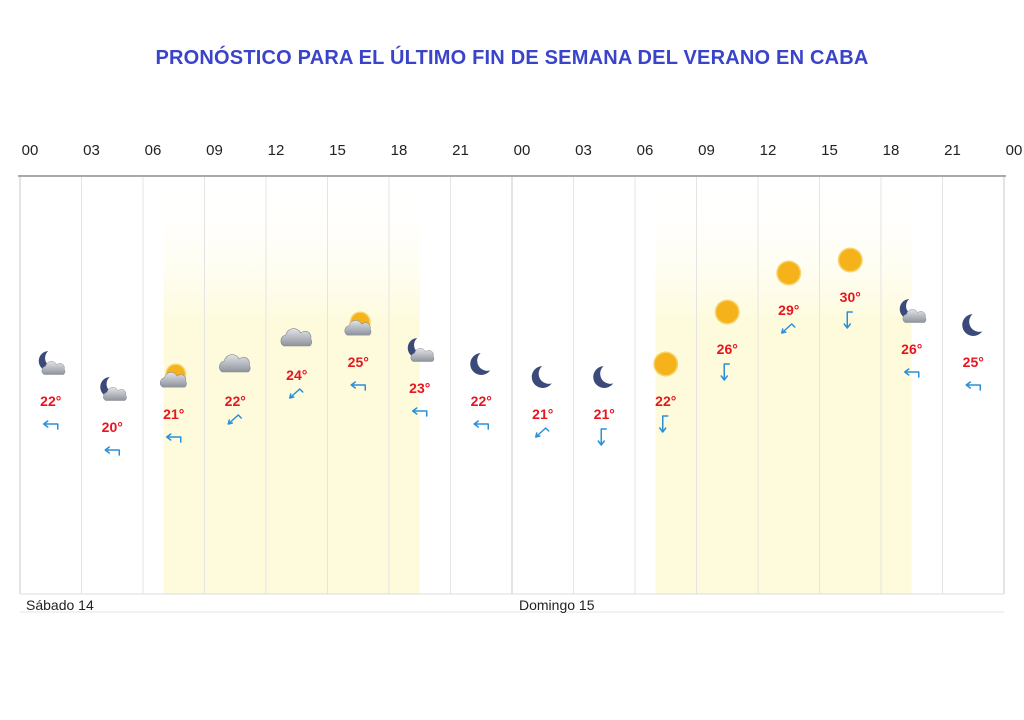 The height and width of the screenshot is (720, 1024). What do you see at coordinates (419, 388) in the screenshot?
I see `temperature-label: 23°` at bounding box center [419, 388].